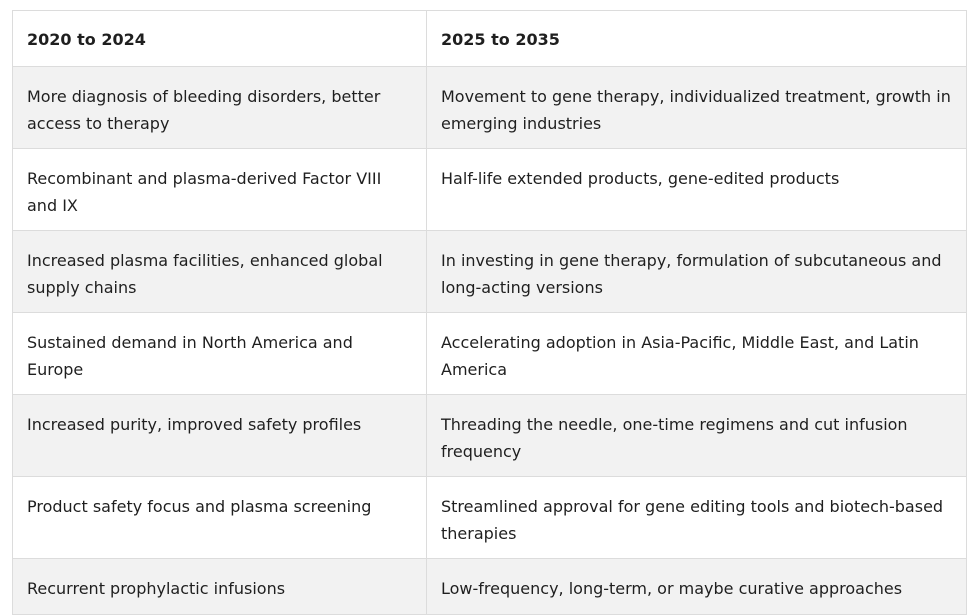 The width and height of the screenshot is (971, 615). I want to click on table-header-row: 2020 to 2024 2025 to 2035, so click(489, 38).